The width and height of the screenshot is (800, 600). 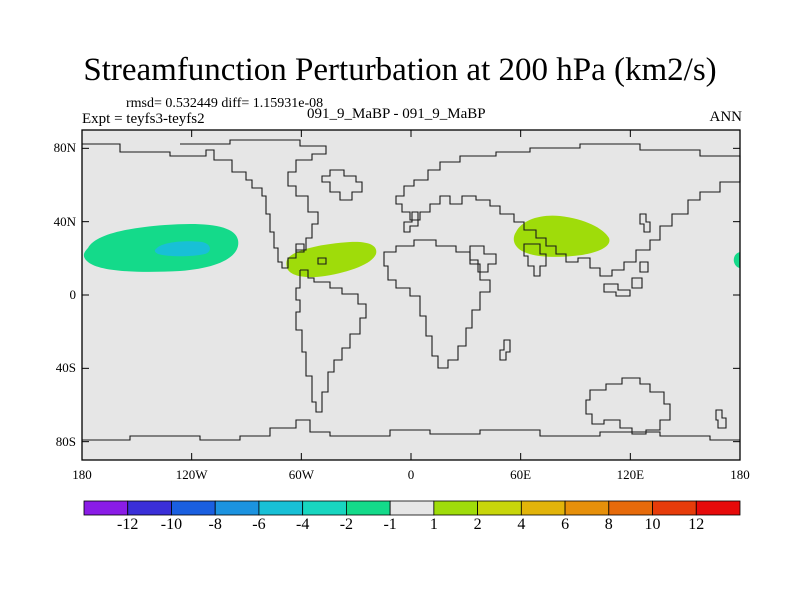 I want to click on lon-tick-label: 120E, so click(x=630, y=474).